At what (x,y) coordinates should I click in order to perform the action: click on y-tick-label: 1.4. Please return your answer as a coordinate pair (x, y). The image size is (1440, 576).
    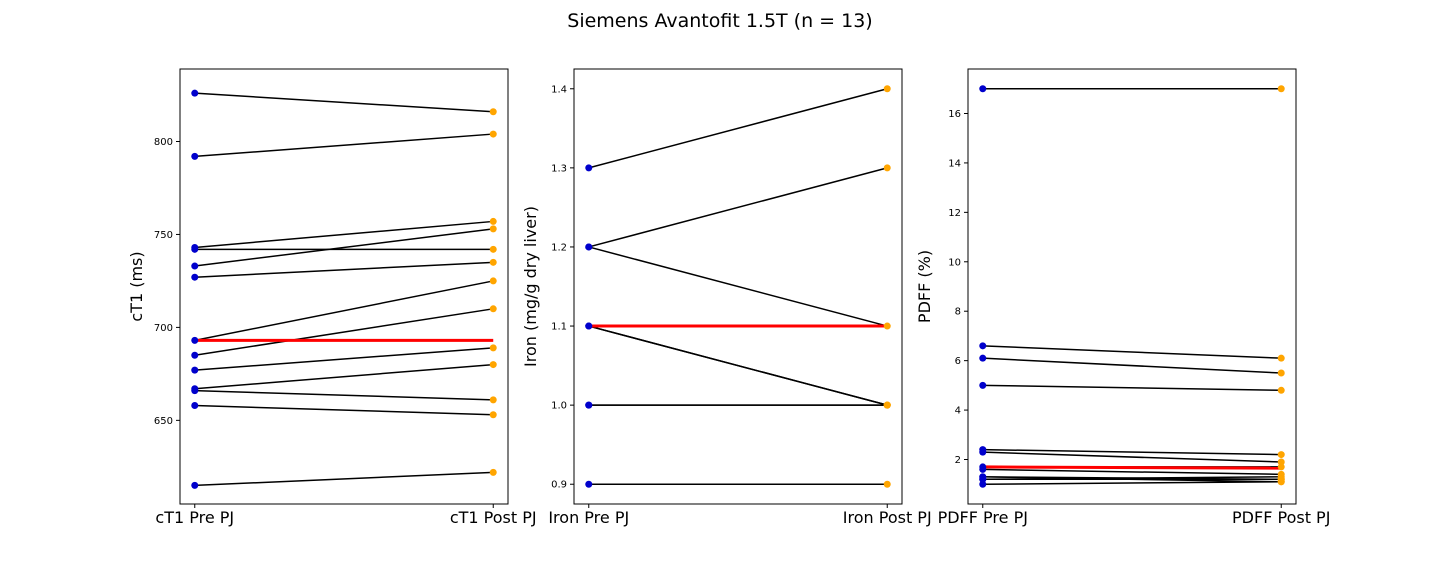
    Looking at the image, I should click on (559, 89).